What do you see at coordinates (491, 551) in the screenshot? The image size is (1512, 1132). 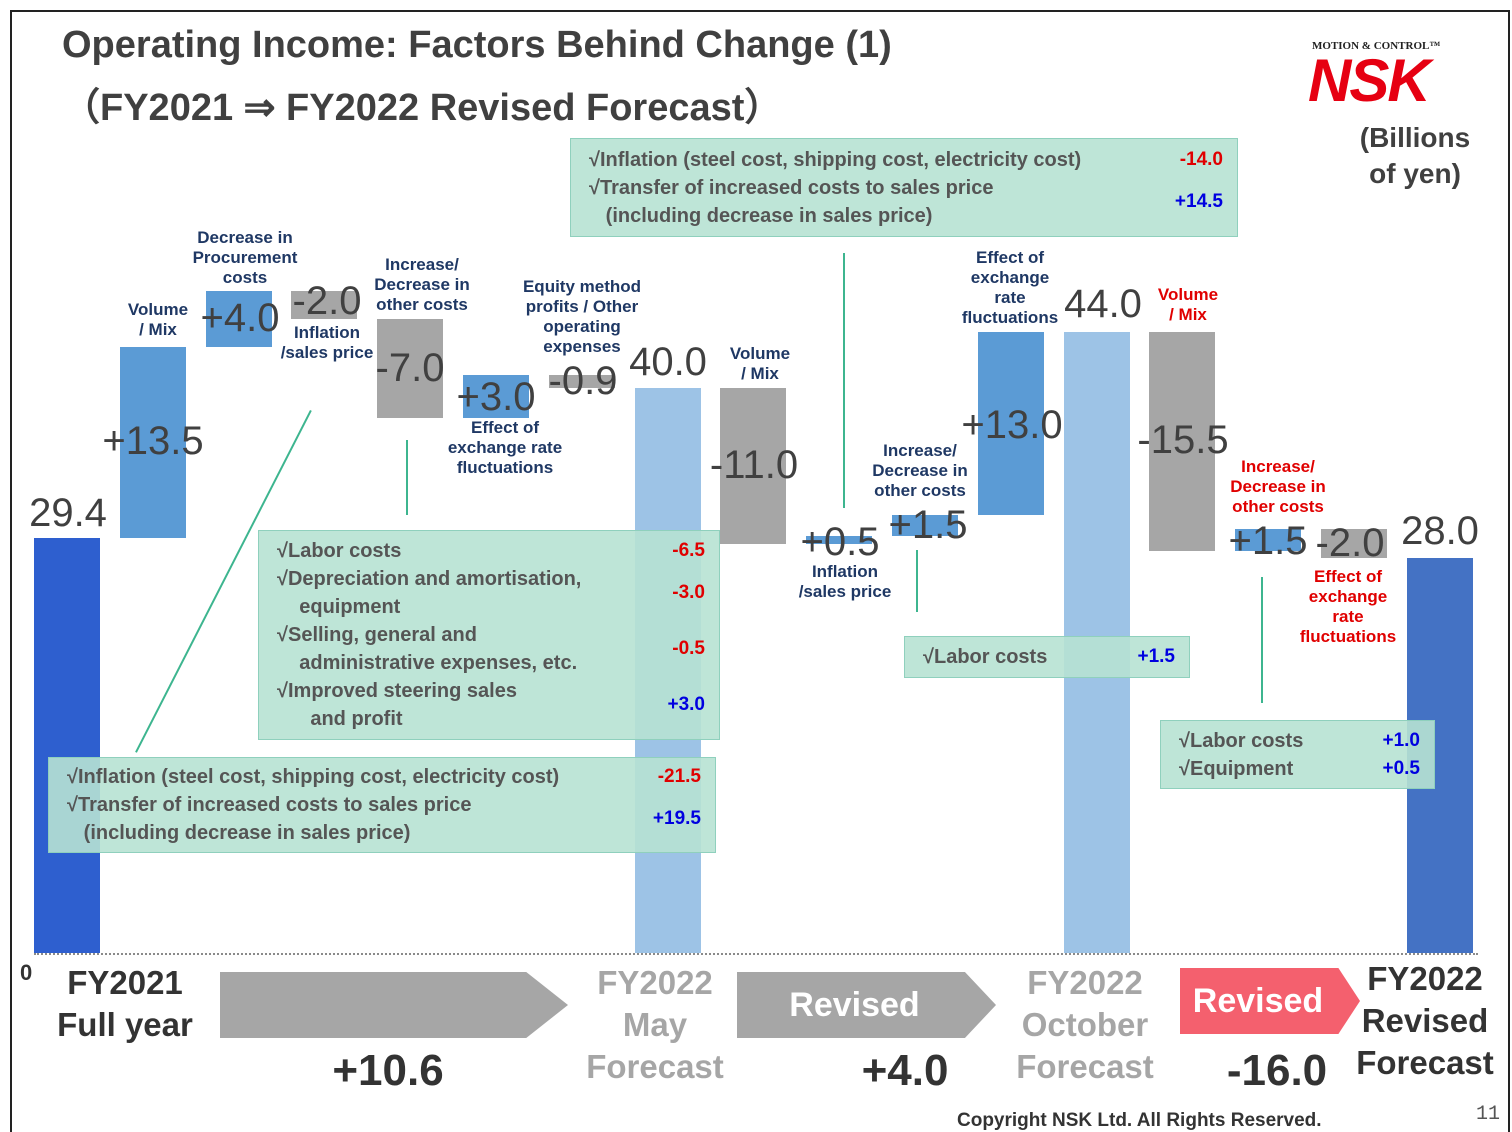 I see `annotation-row: √Labor costs -6.5` at bounding box center [491, 551].